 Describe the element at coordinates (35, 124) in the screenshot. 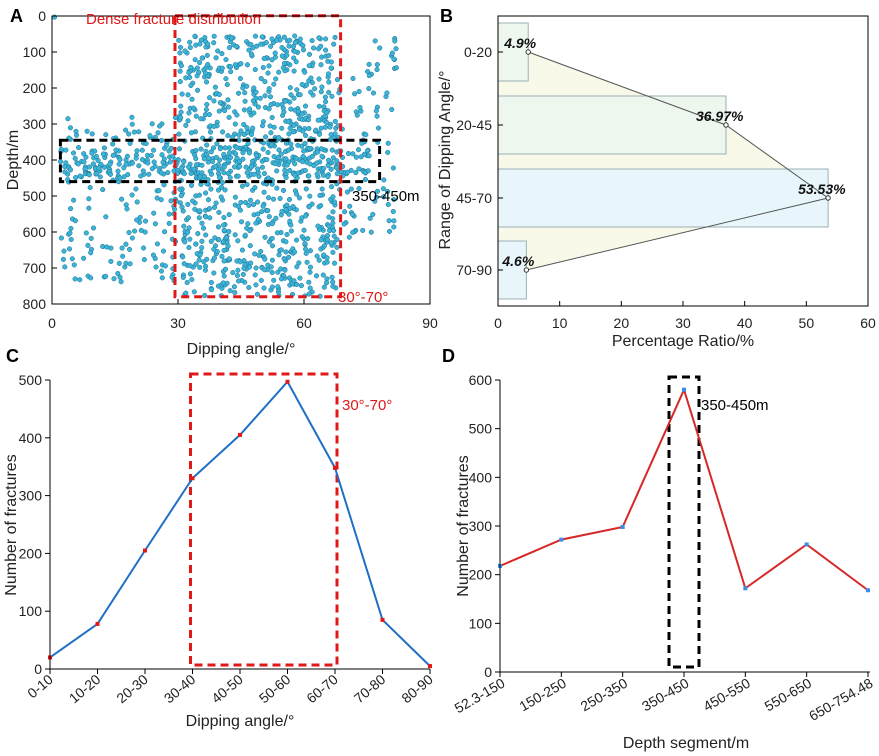

I see `y-tick-label: 300` at that location.